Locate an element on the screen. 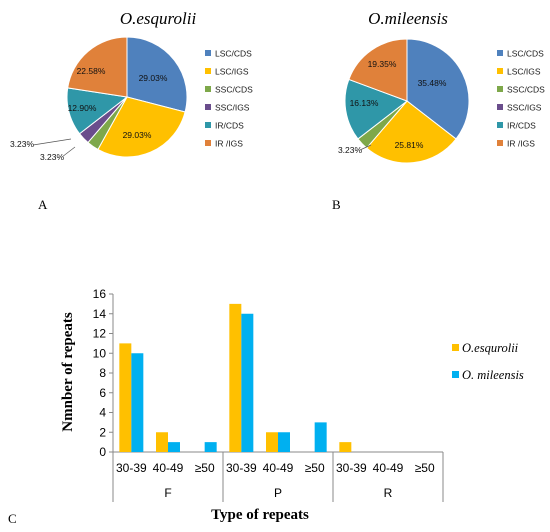 This screenshot has width=550, height=532. pie-a-slice-label-5: 22.58% is located at coordinates (91, 71).